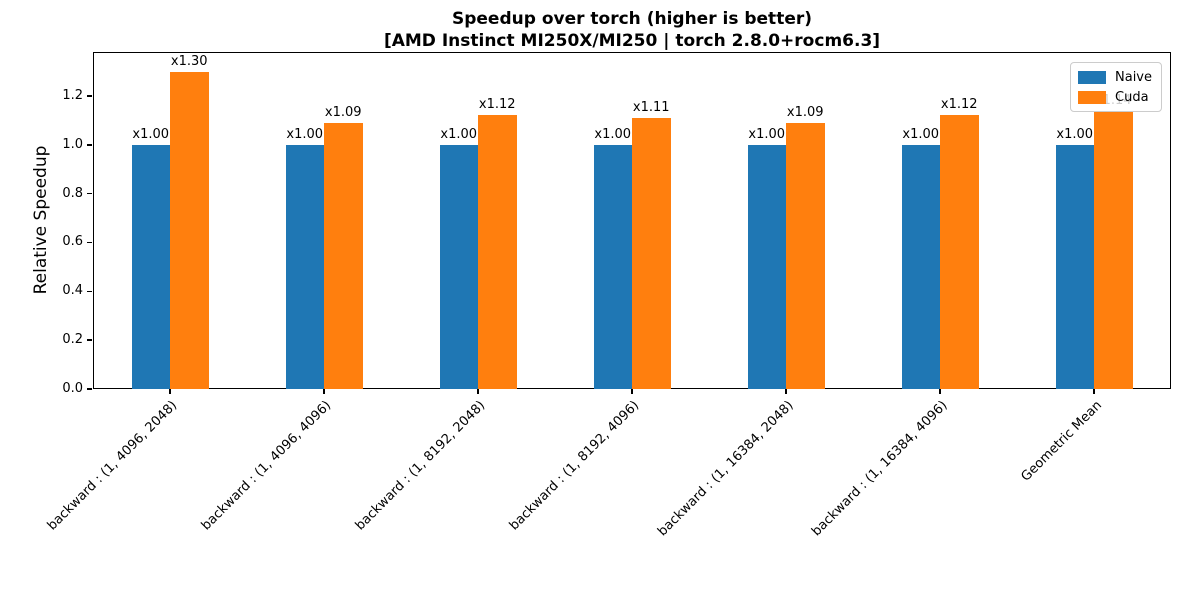 The width and height of the screenshot is (1179, 590). What do you see at coordinates (1116, 87) in the screenshot?
I see `legend: Naive Cuda` at bounding box center [1116, 87].